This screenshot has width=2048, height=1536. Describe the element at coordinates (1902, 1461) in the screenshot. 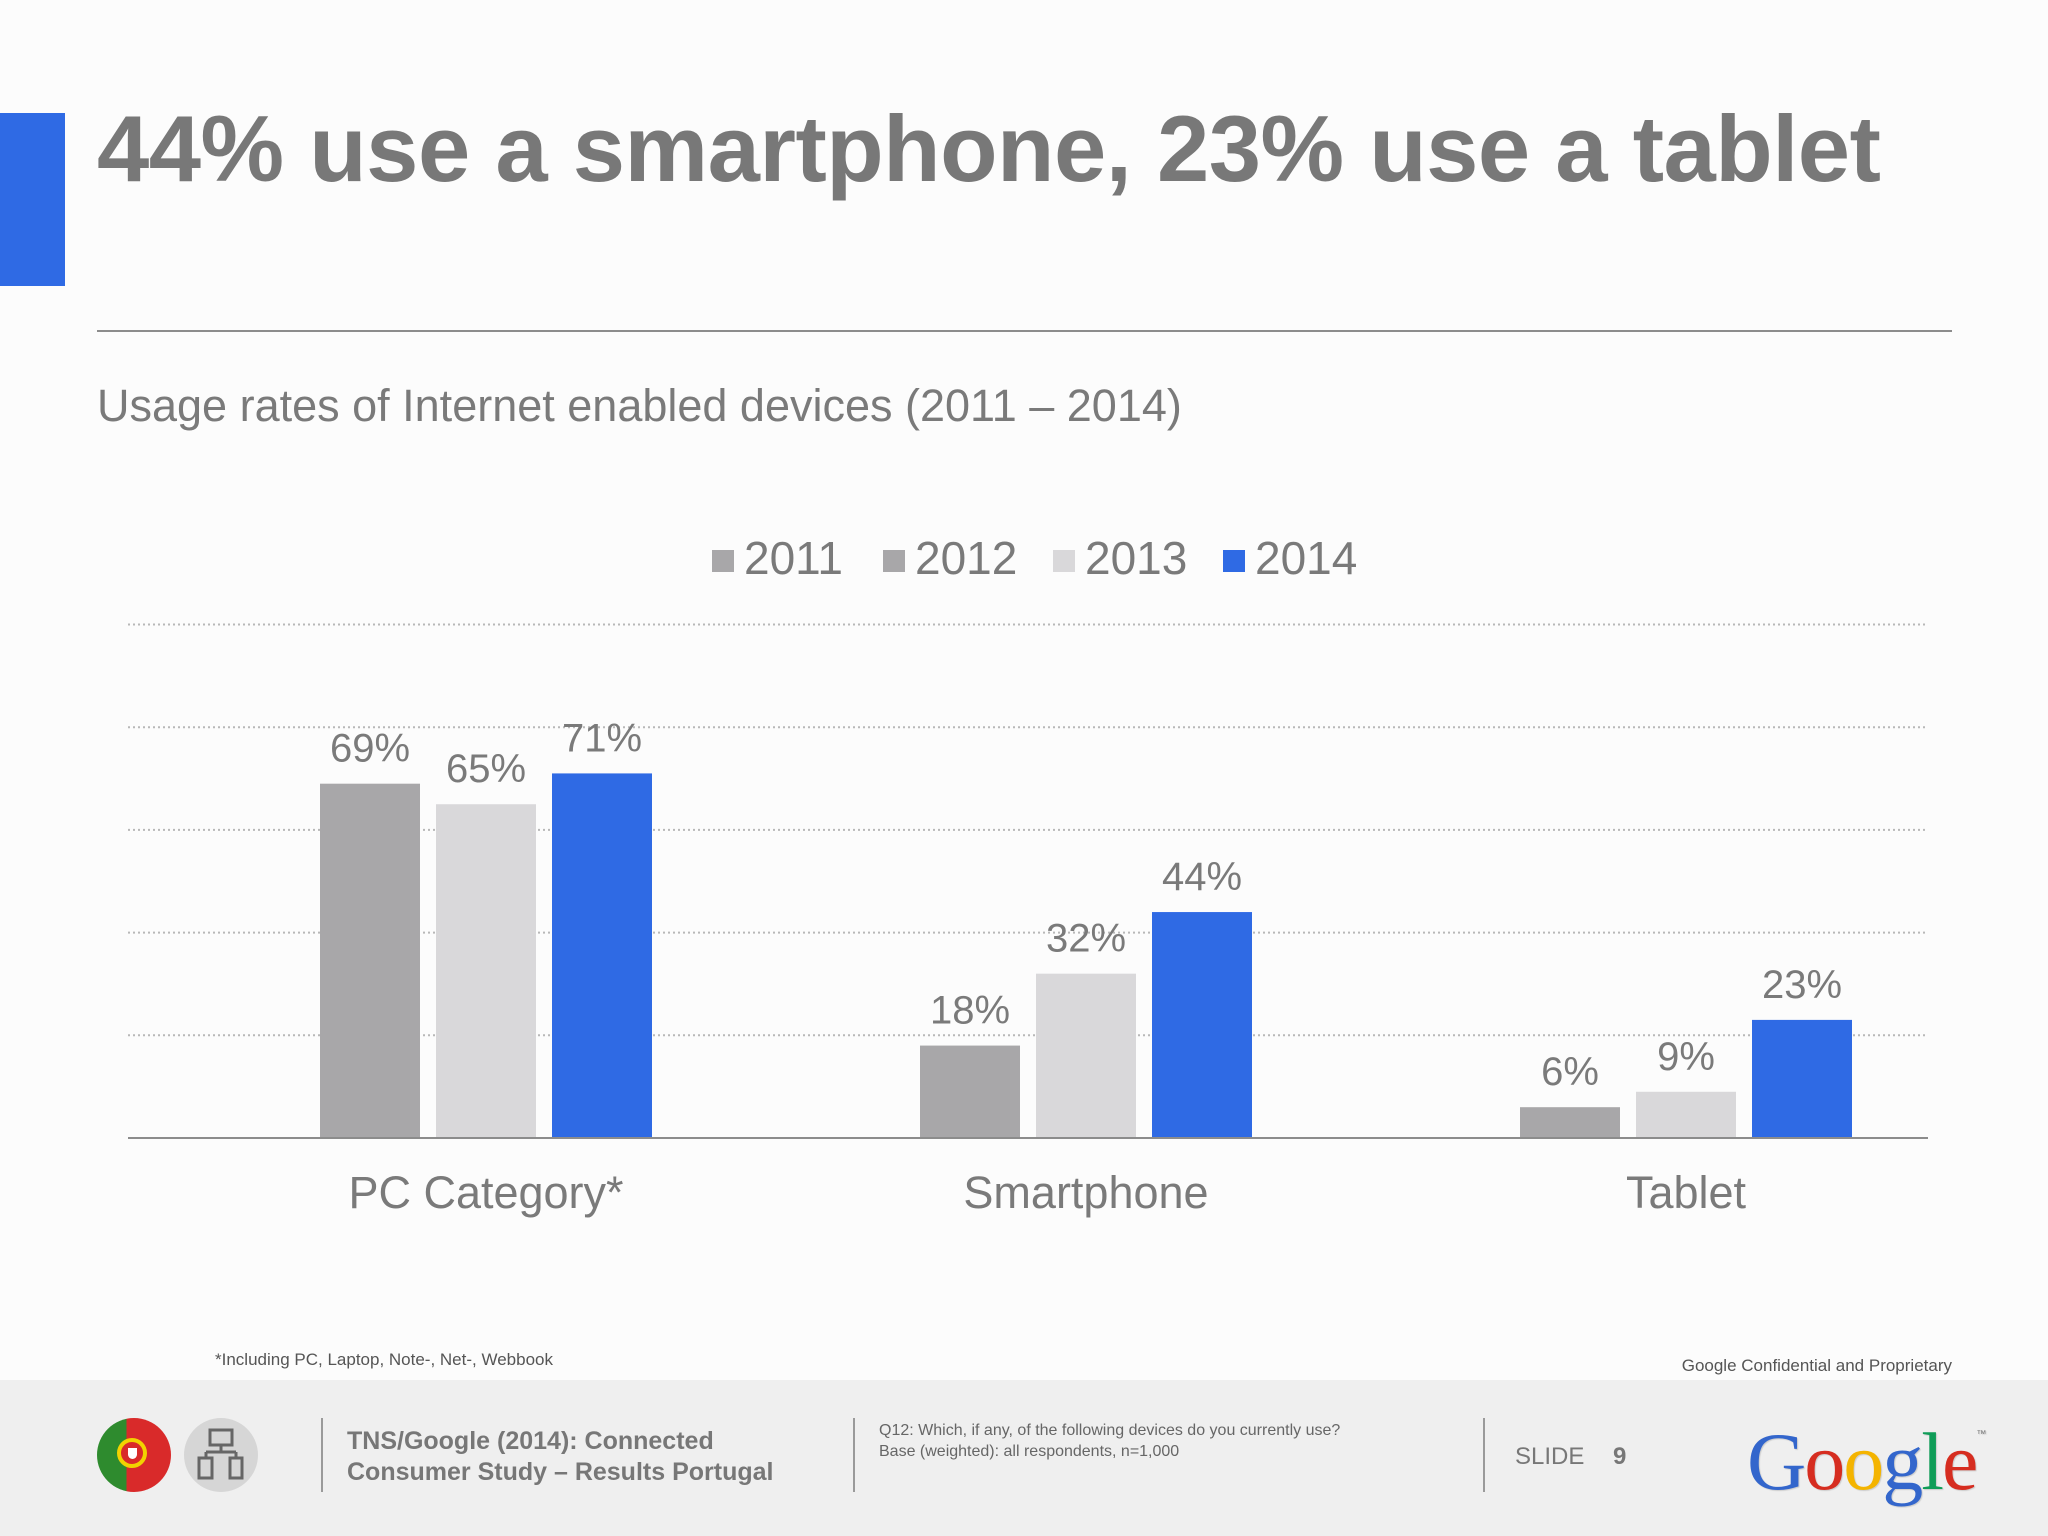

I see `logo-letter: g` at that location.